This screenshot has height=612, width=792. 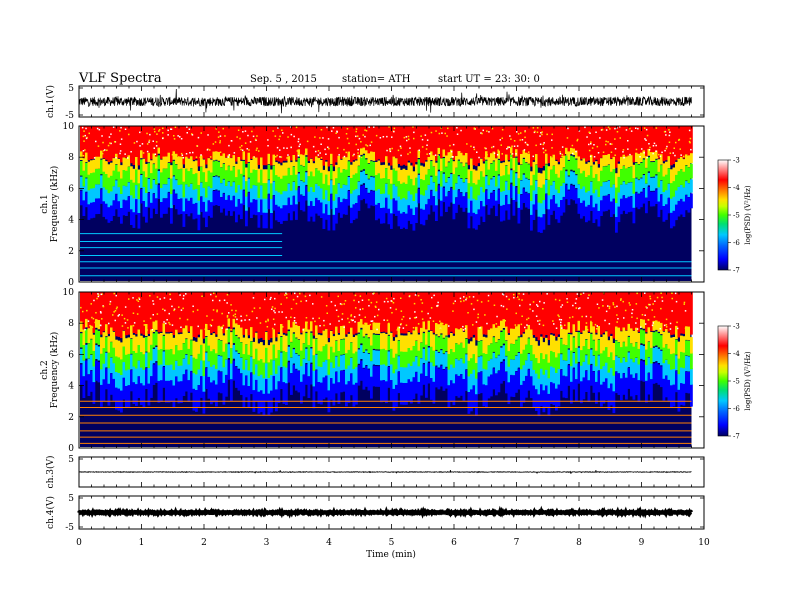 I want to click on ch2-colorbar-tick-label: -5, so click(x=736, y=382).